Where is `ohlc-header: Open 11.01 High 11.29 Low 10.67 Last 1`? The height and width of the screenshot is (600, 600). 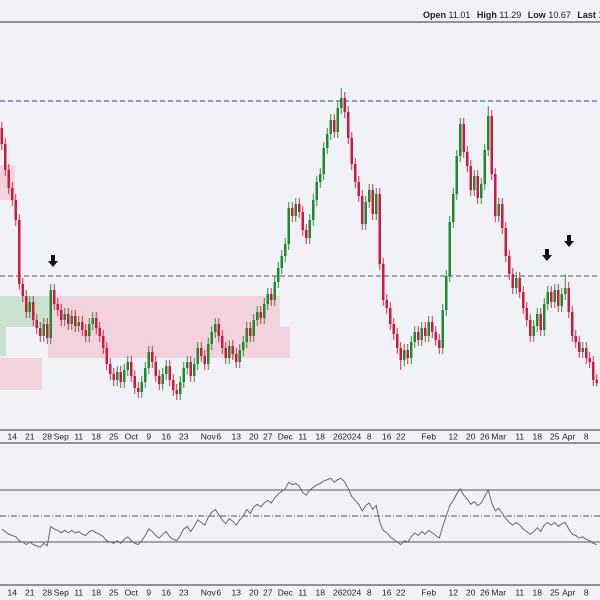
ohlc-header: Open 11.01 High 11.29 Low 10.67 Last 1 is located at coordinates (511, 15).